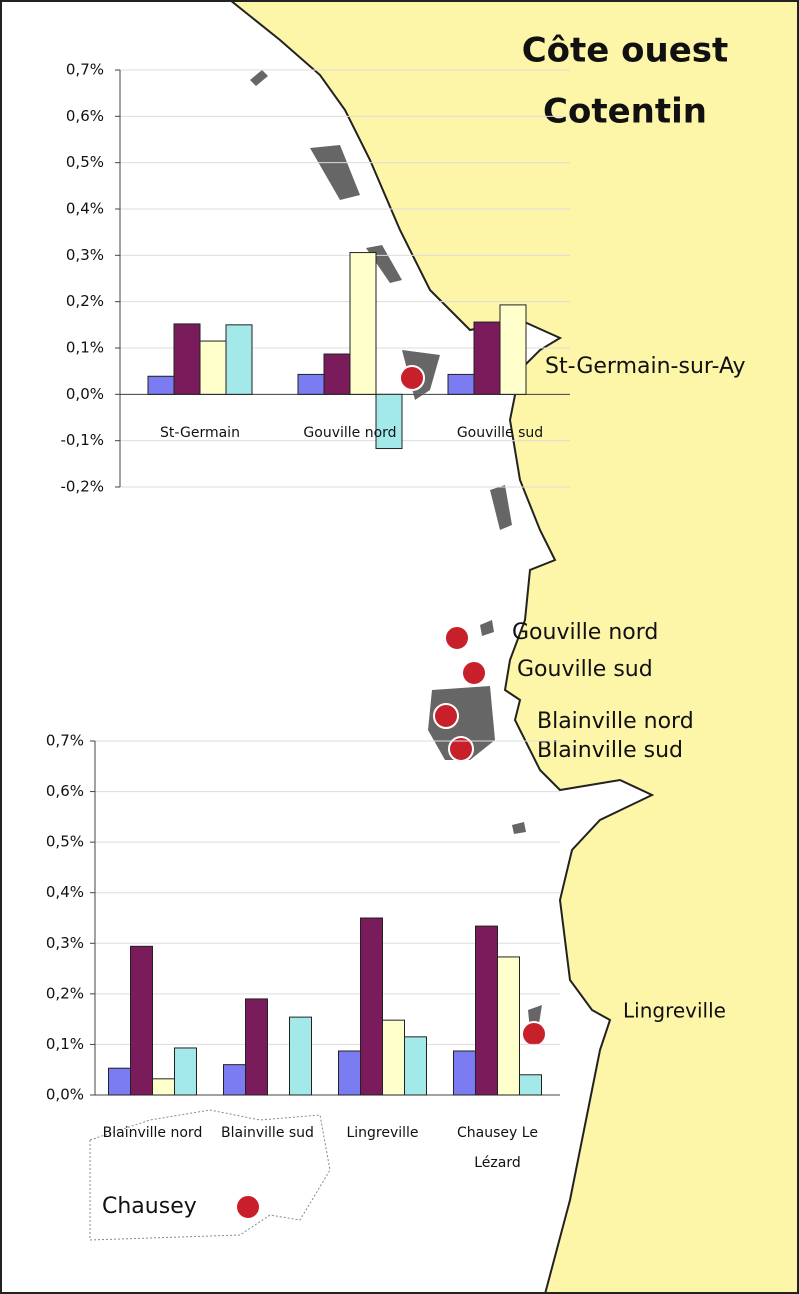  What do you see at coordinates (497, 1148) in the screenshot?
I see `x-tick-label: Chausey Le Lézard` at bounding box center [497, 1148].